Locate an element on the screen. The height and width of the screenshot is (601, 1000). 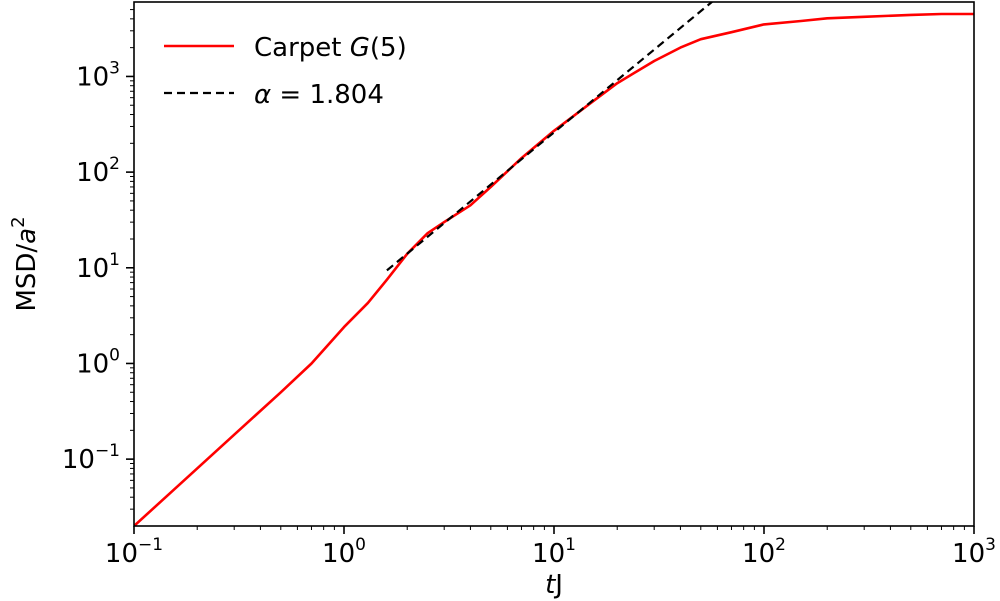
y-axis-label: MSD/a2 is located at coordinates (25, 263).